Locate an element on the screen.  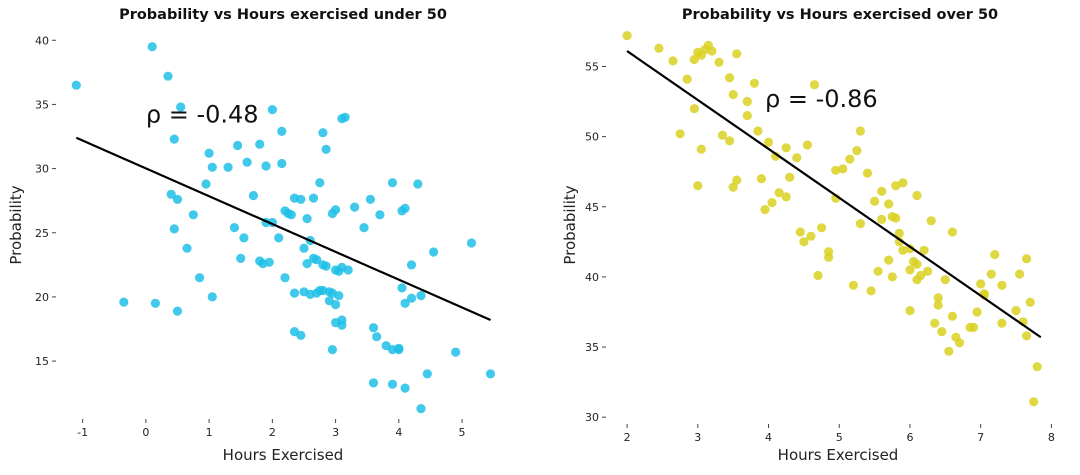
right-y-tick-label: 30 is located at coordinates (592, 417).